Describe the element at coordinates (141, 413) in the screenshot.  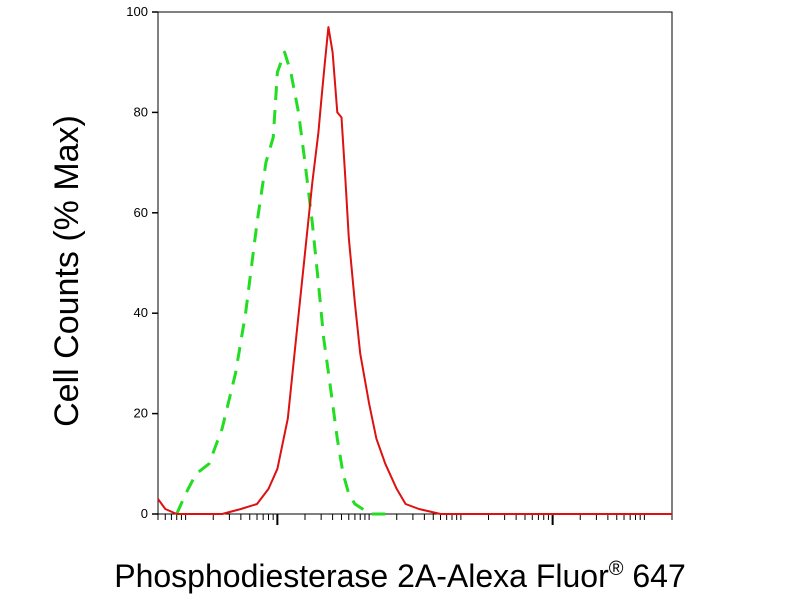
I see `y-tick-label: 20` at that location.